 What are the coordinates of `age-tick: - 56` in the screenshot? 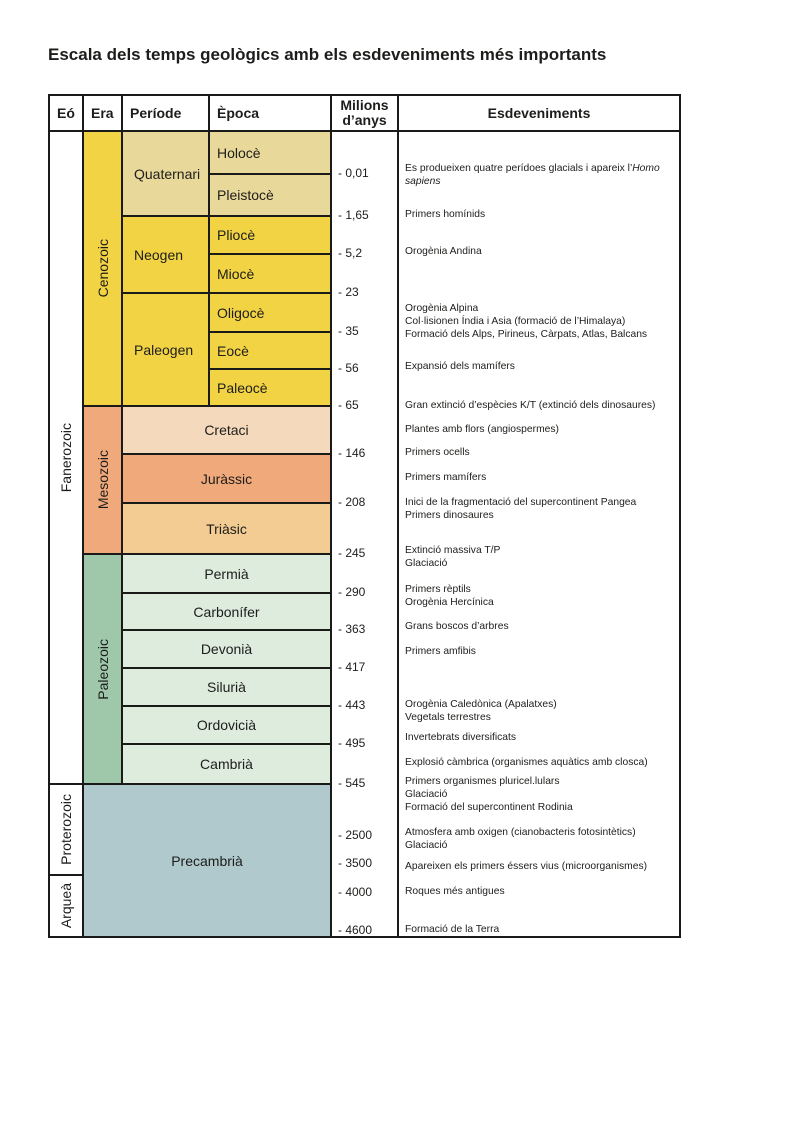 It's located at (348, 368).